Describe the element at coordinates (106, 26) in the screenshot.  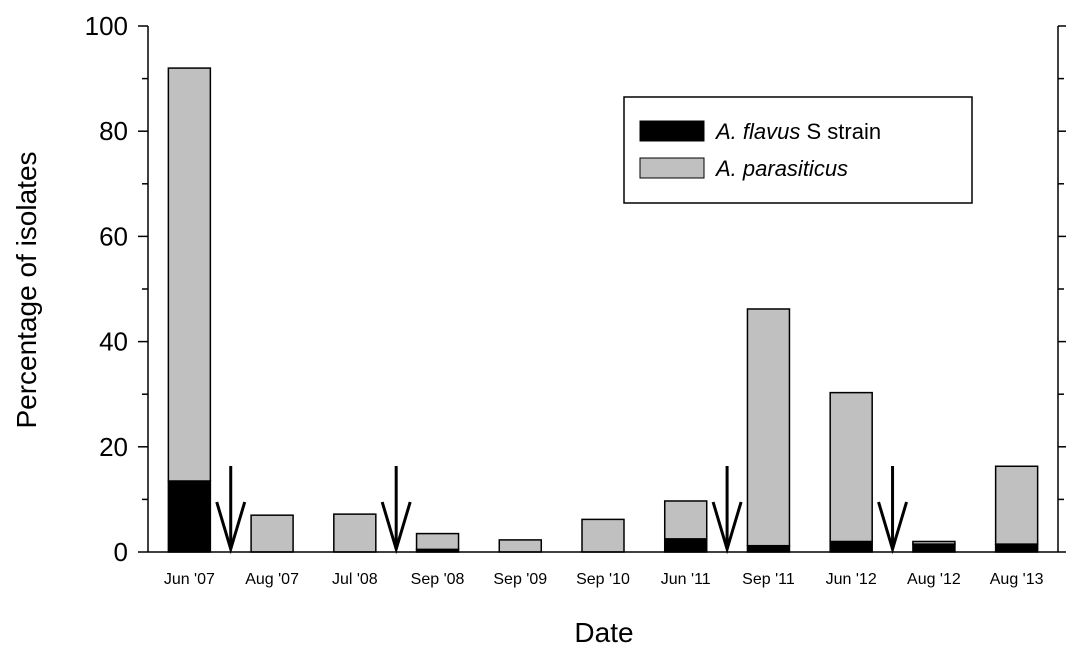
I see `y-tick-label: 100` at that location.